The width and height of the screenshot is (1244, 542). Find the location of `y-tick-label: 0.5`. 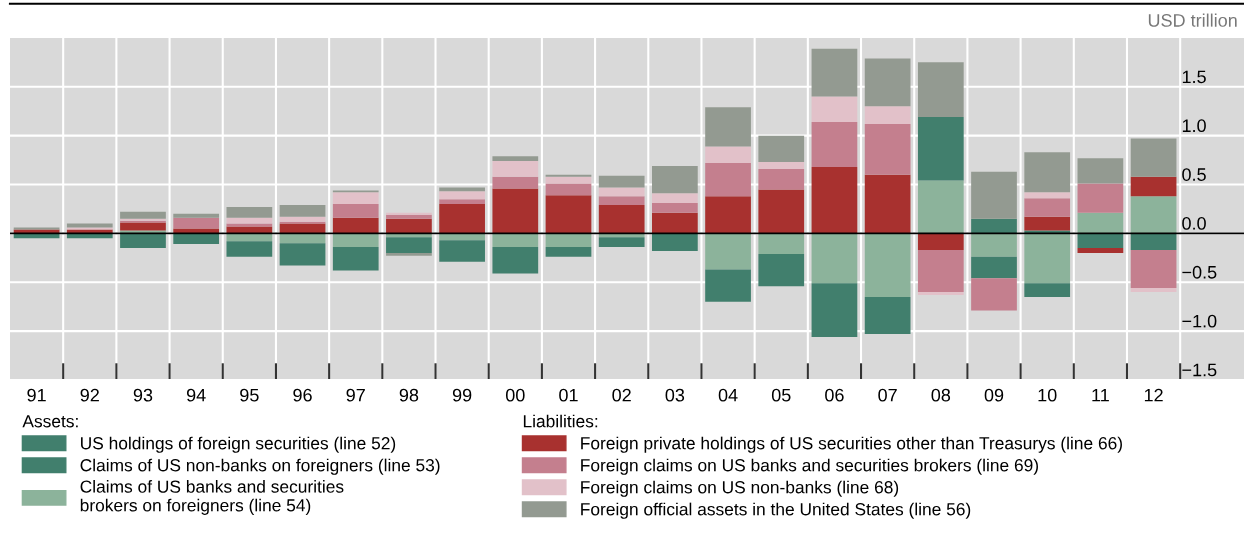

y-tick-label: 0.5 is located at coordinates (1194, 174).